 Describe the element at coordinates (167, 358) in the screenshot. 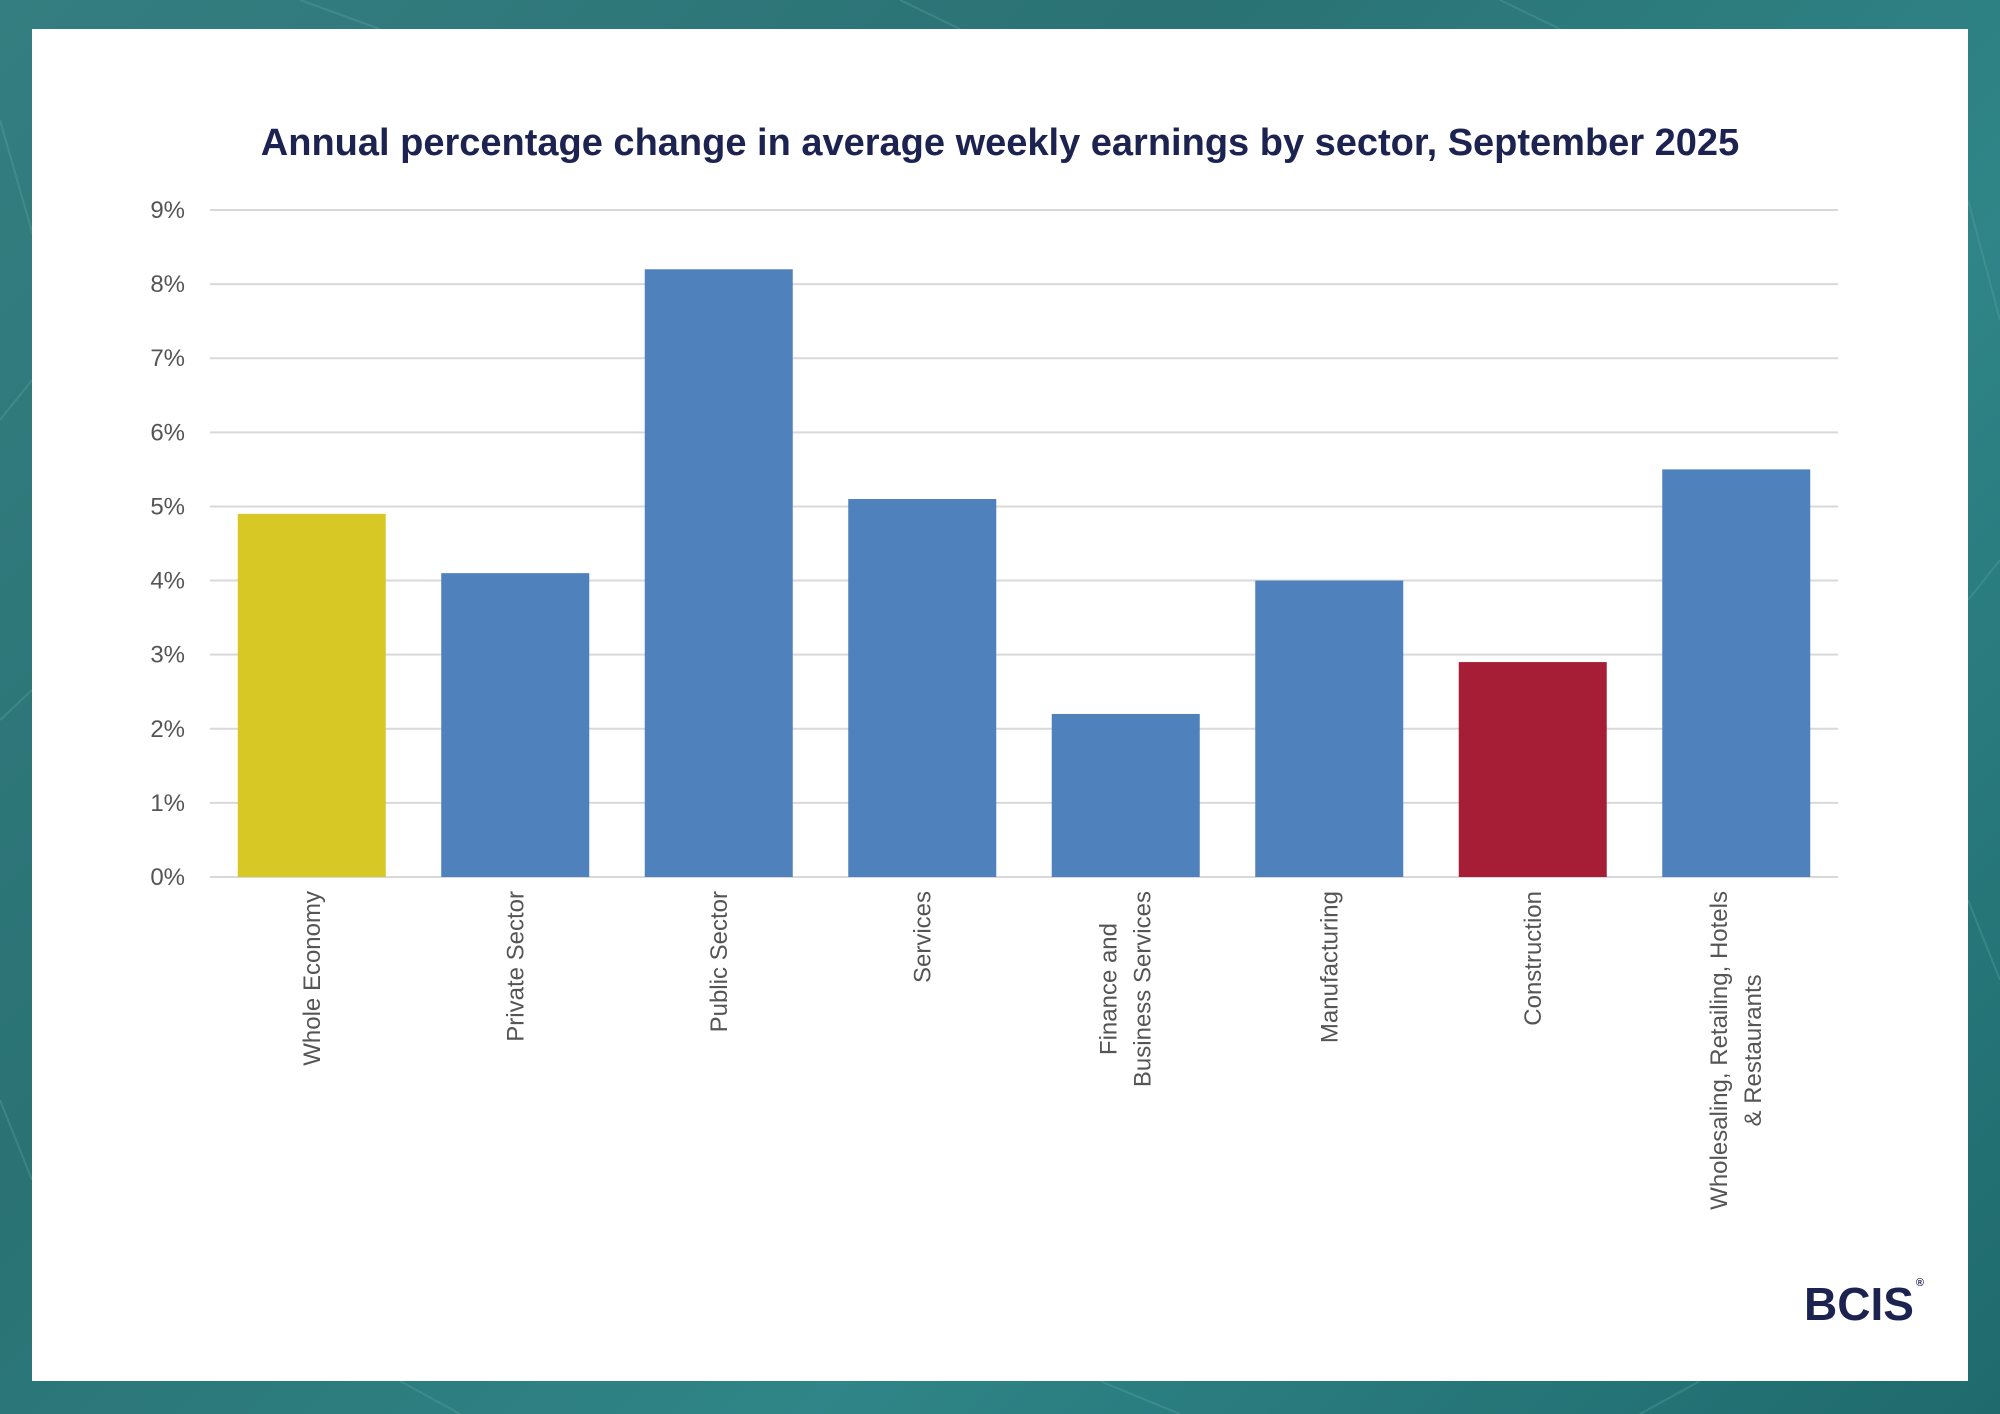

I see `y-tick-label: 7%` at that location.